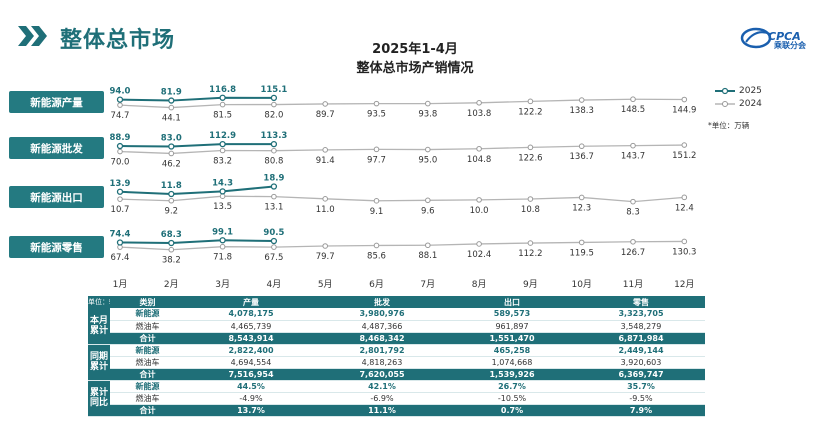 The width and height of the screenshot is (830, 443). What do you see at coordinates (251, 374) in the screenshot?
I see `table-cell-value: 7,516,954` at bounding box center [251, 374].